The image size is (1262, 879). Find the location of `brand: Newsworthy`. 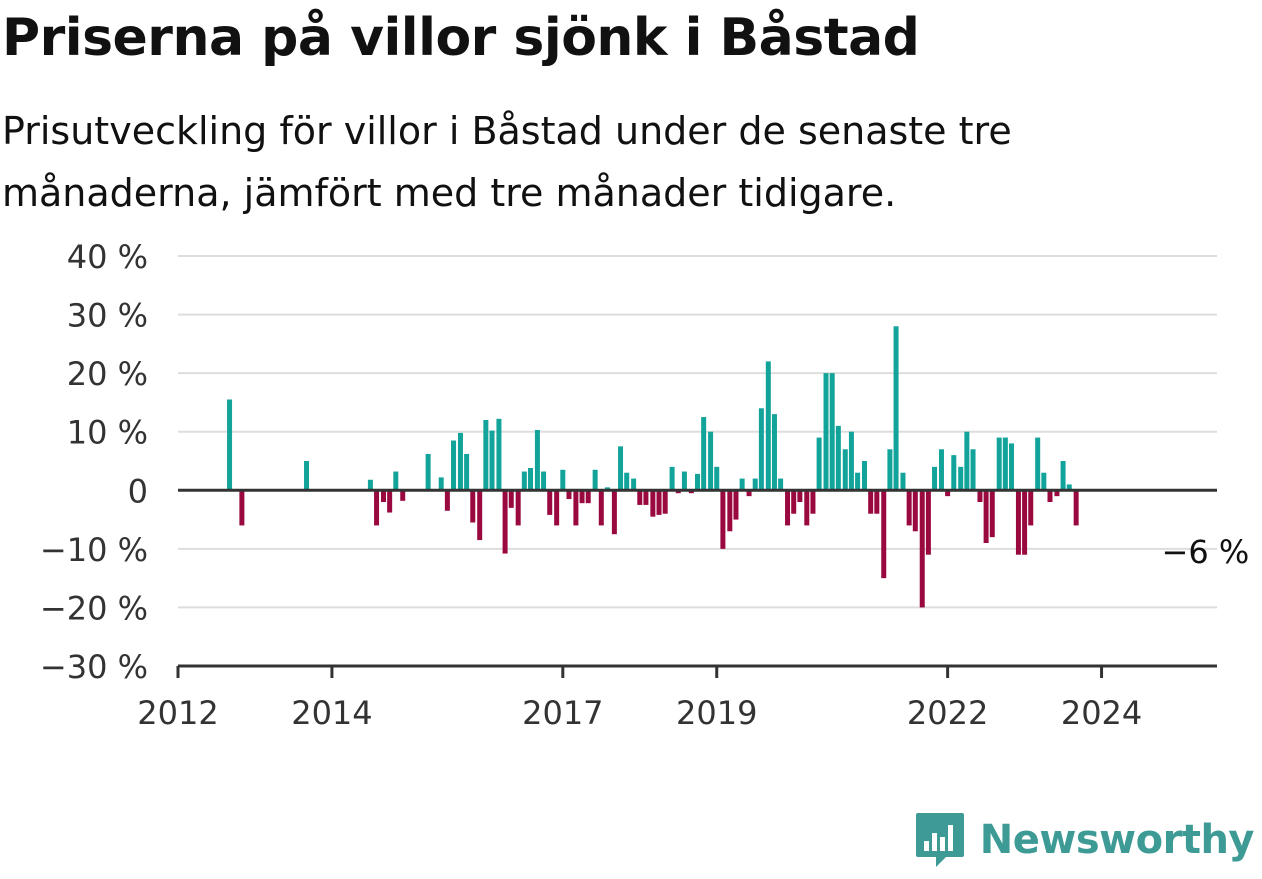

brand: Newsworthy is located at coordinates (1084, 840).